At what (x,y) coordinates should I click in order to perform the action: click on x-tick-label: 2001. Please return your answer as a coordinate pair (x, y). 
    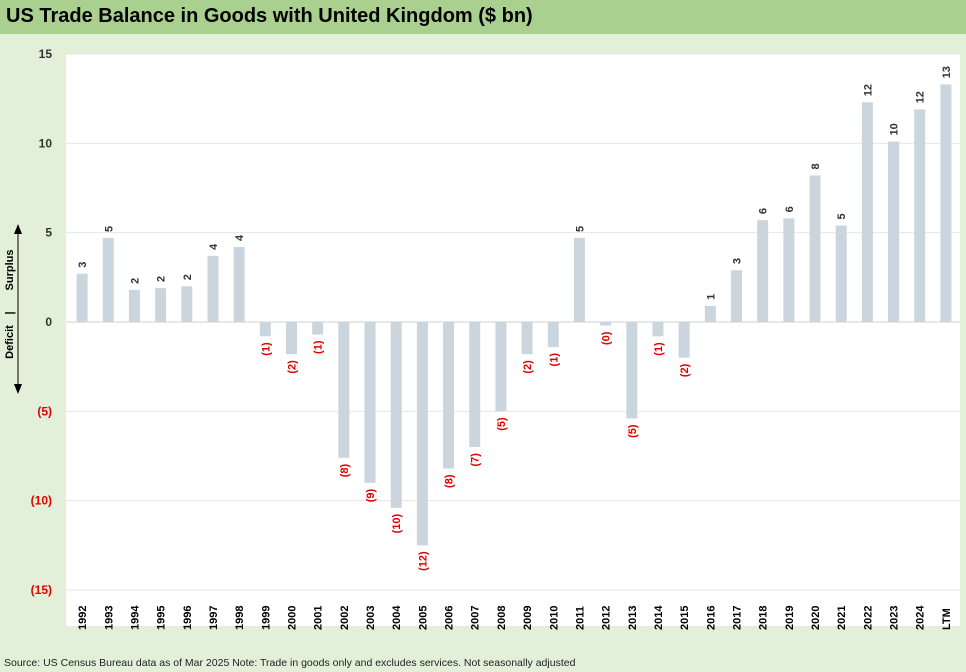
    Looking at the image, I should click on (319, 618).